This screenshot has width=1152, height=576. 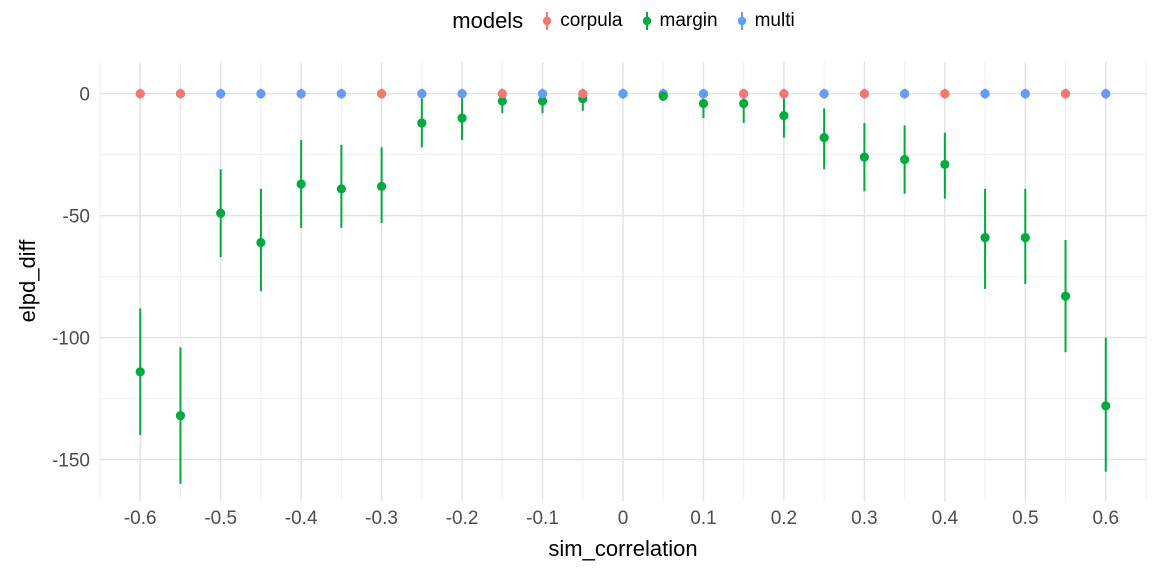 What do you see at coordinates (703, 518) in the screenshot?
I see `x-tick-label: 0.1` at bounding box center [703, 518].